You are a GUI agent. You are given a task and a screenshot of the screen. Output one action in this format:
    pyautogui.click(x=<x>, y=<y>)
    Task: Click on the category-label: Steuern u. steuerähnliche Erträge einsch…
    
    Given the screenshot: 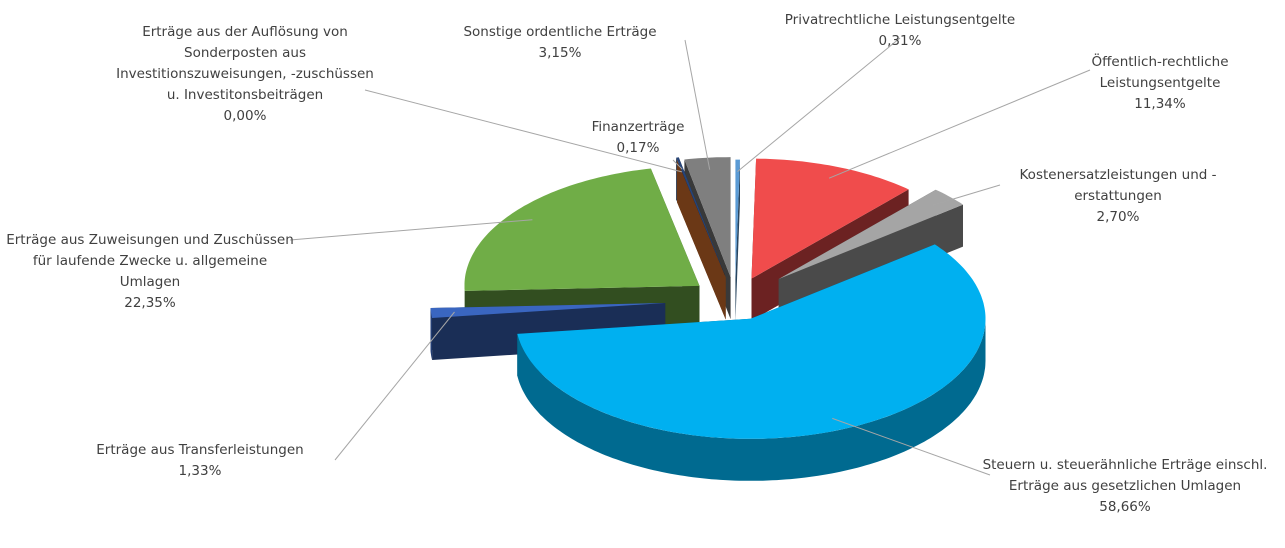 What is the action you would take?
    pyautogui.click(x=1125, y=475)
    